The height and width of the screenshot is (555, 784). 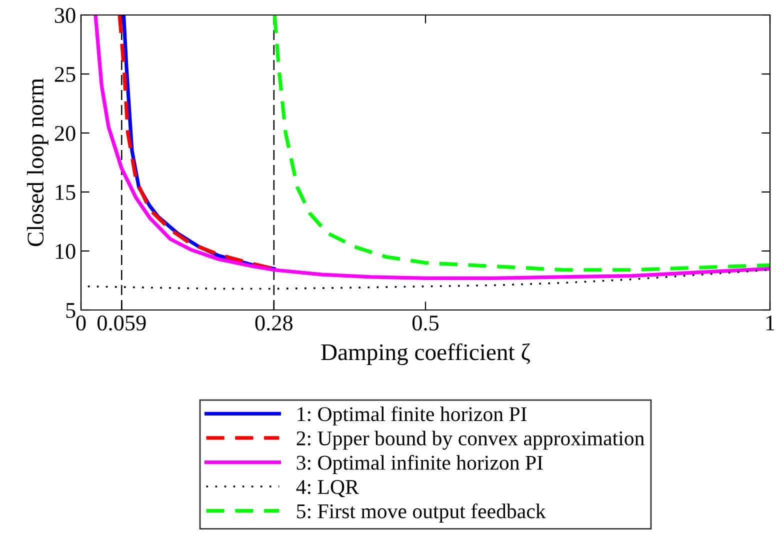 I want to click on x-tick-label: 0.5, so click(x=425, y=323).